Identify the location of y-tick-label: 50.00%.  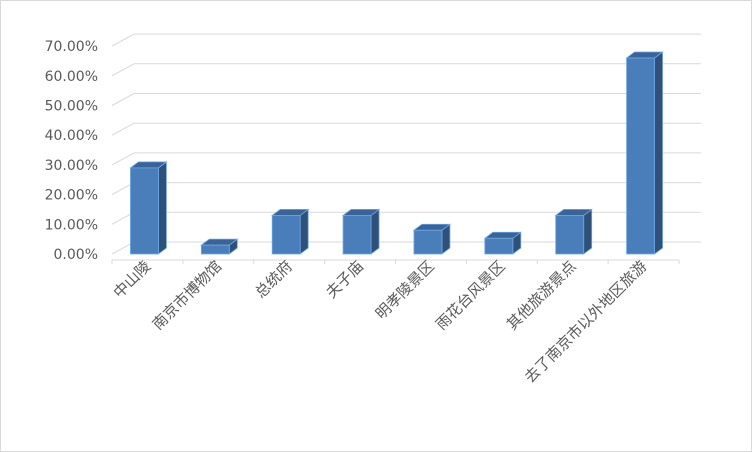
(71, 107).